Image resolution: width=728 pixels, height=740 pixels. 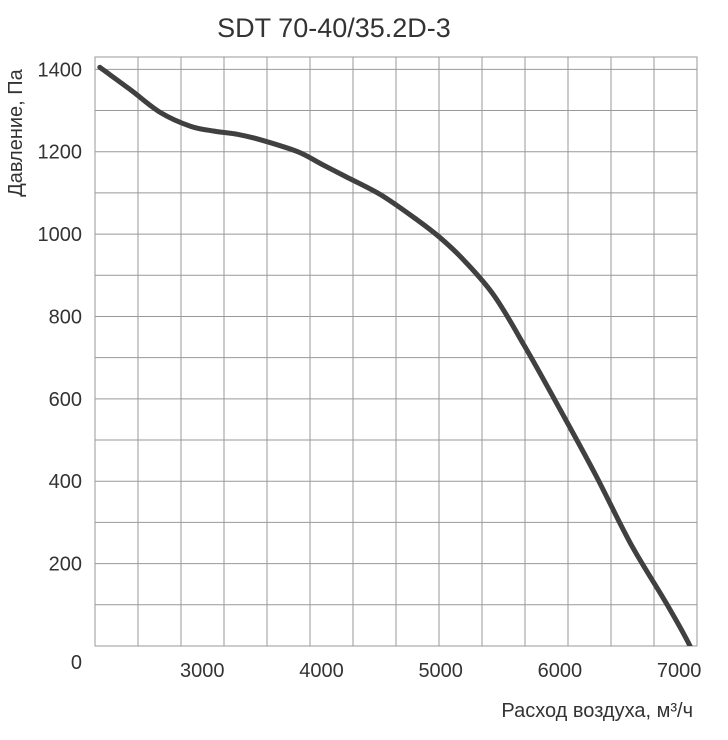 What do you see at coordinates (65, 482) in the screenshot?
I see `y-tick-label: 400` at bounding box center [65, 482].